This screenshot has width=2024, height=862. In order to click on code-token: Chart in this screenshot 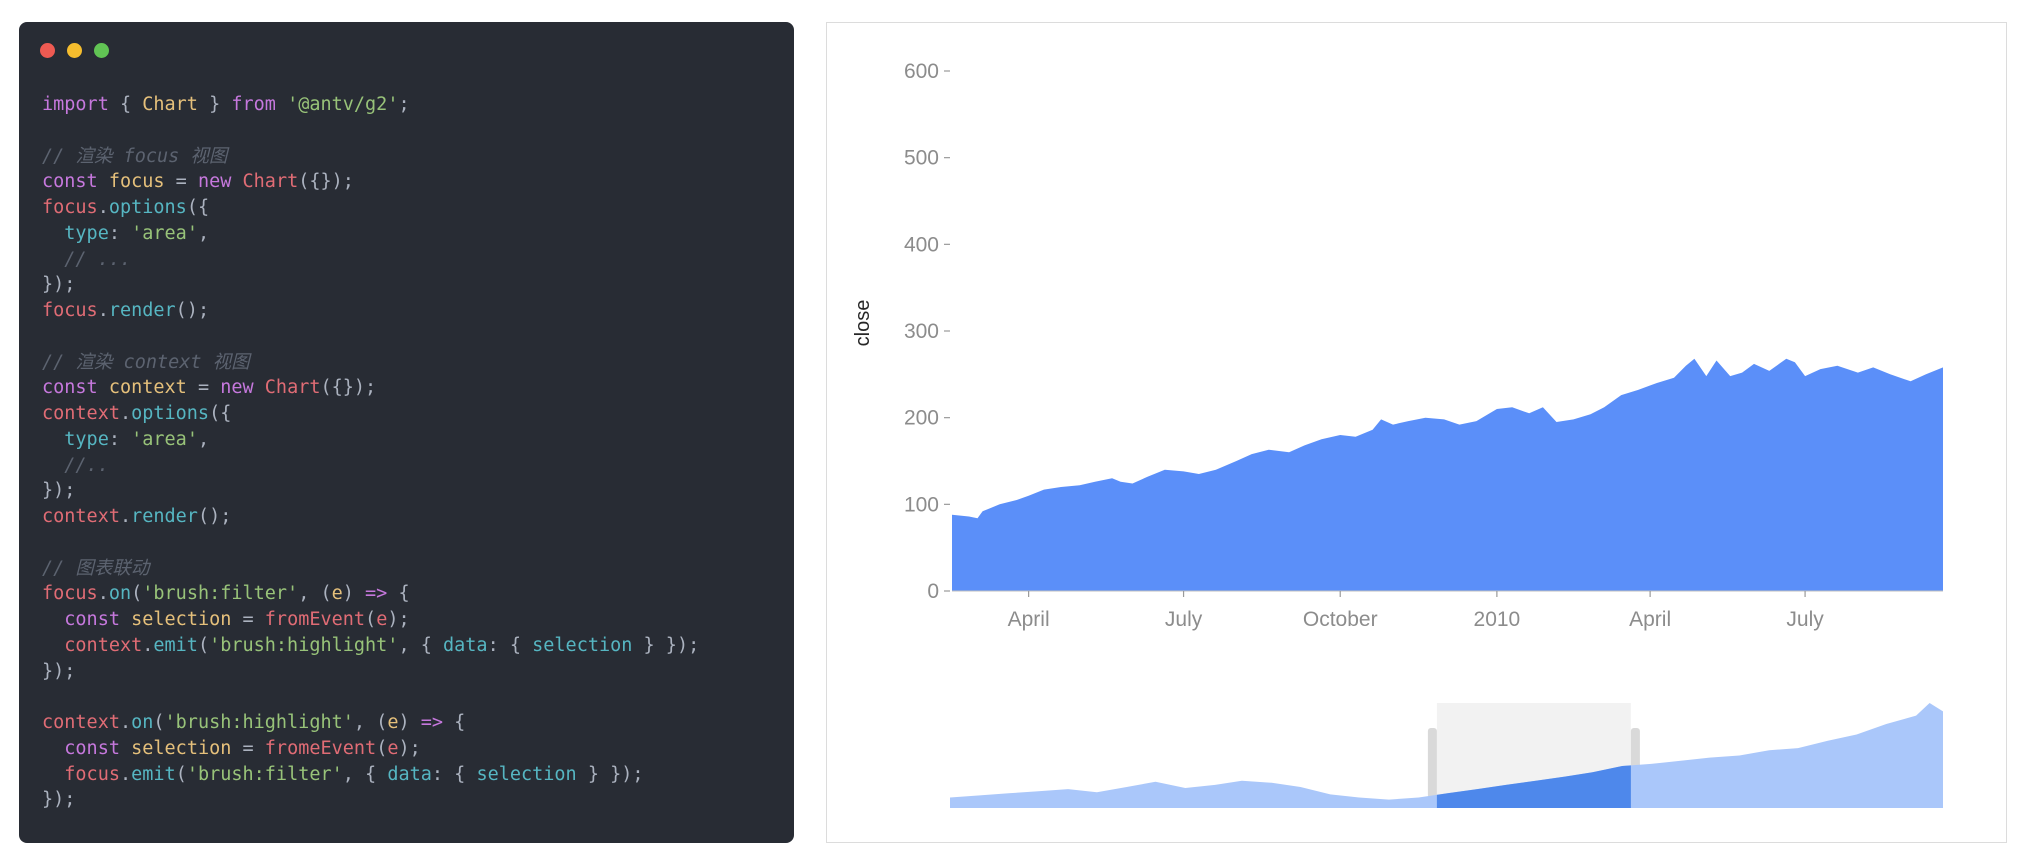, I will do `click(170, 104)`.